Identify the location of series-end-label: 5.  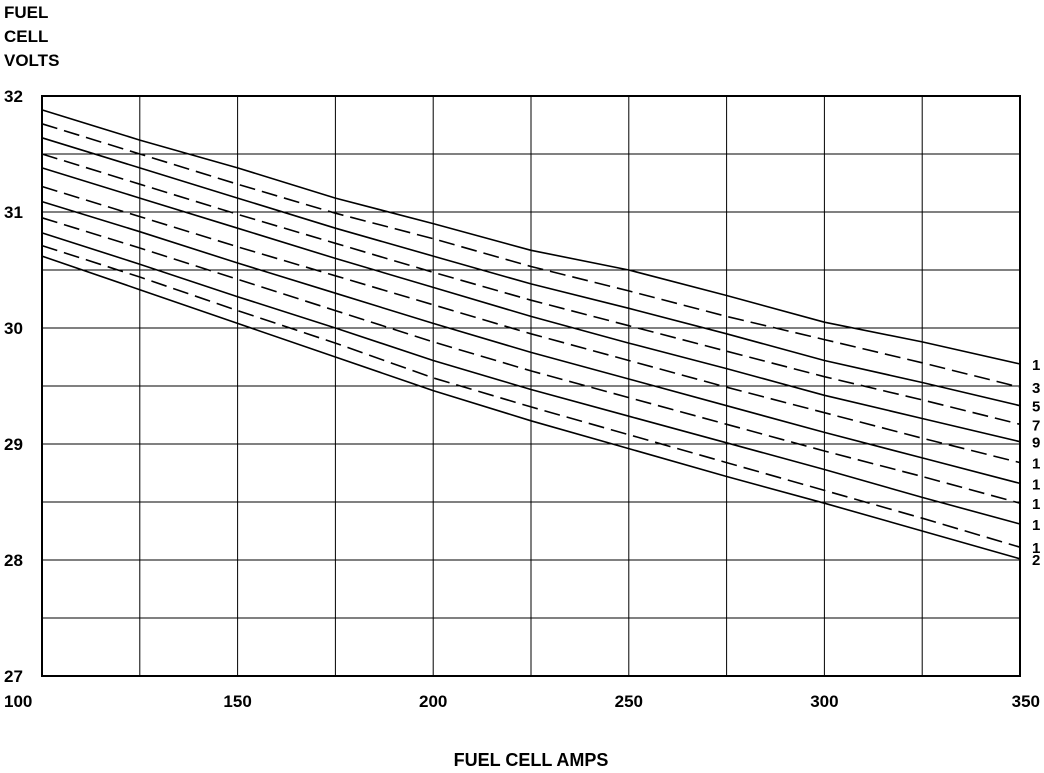
(1036, 407).